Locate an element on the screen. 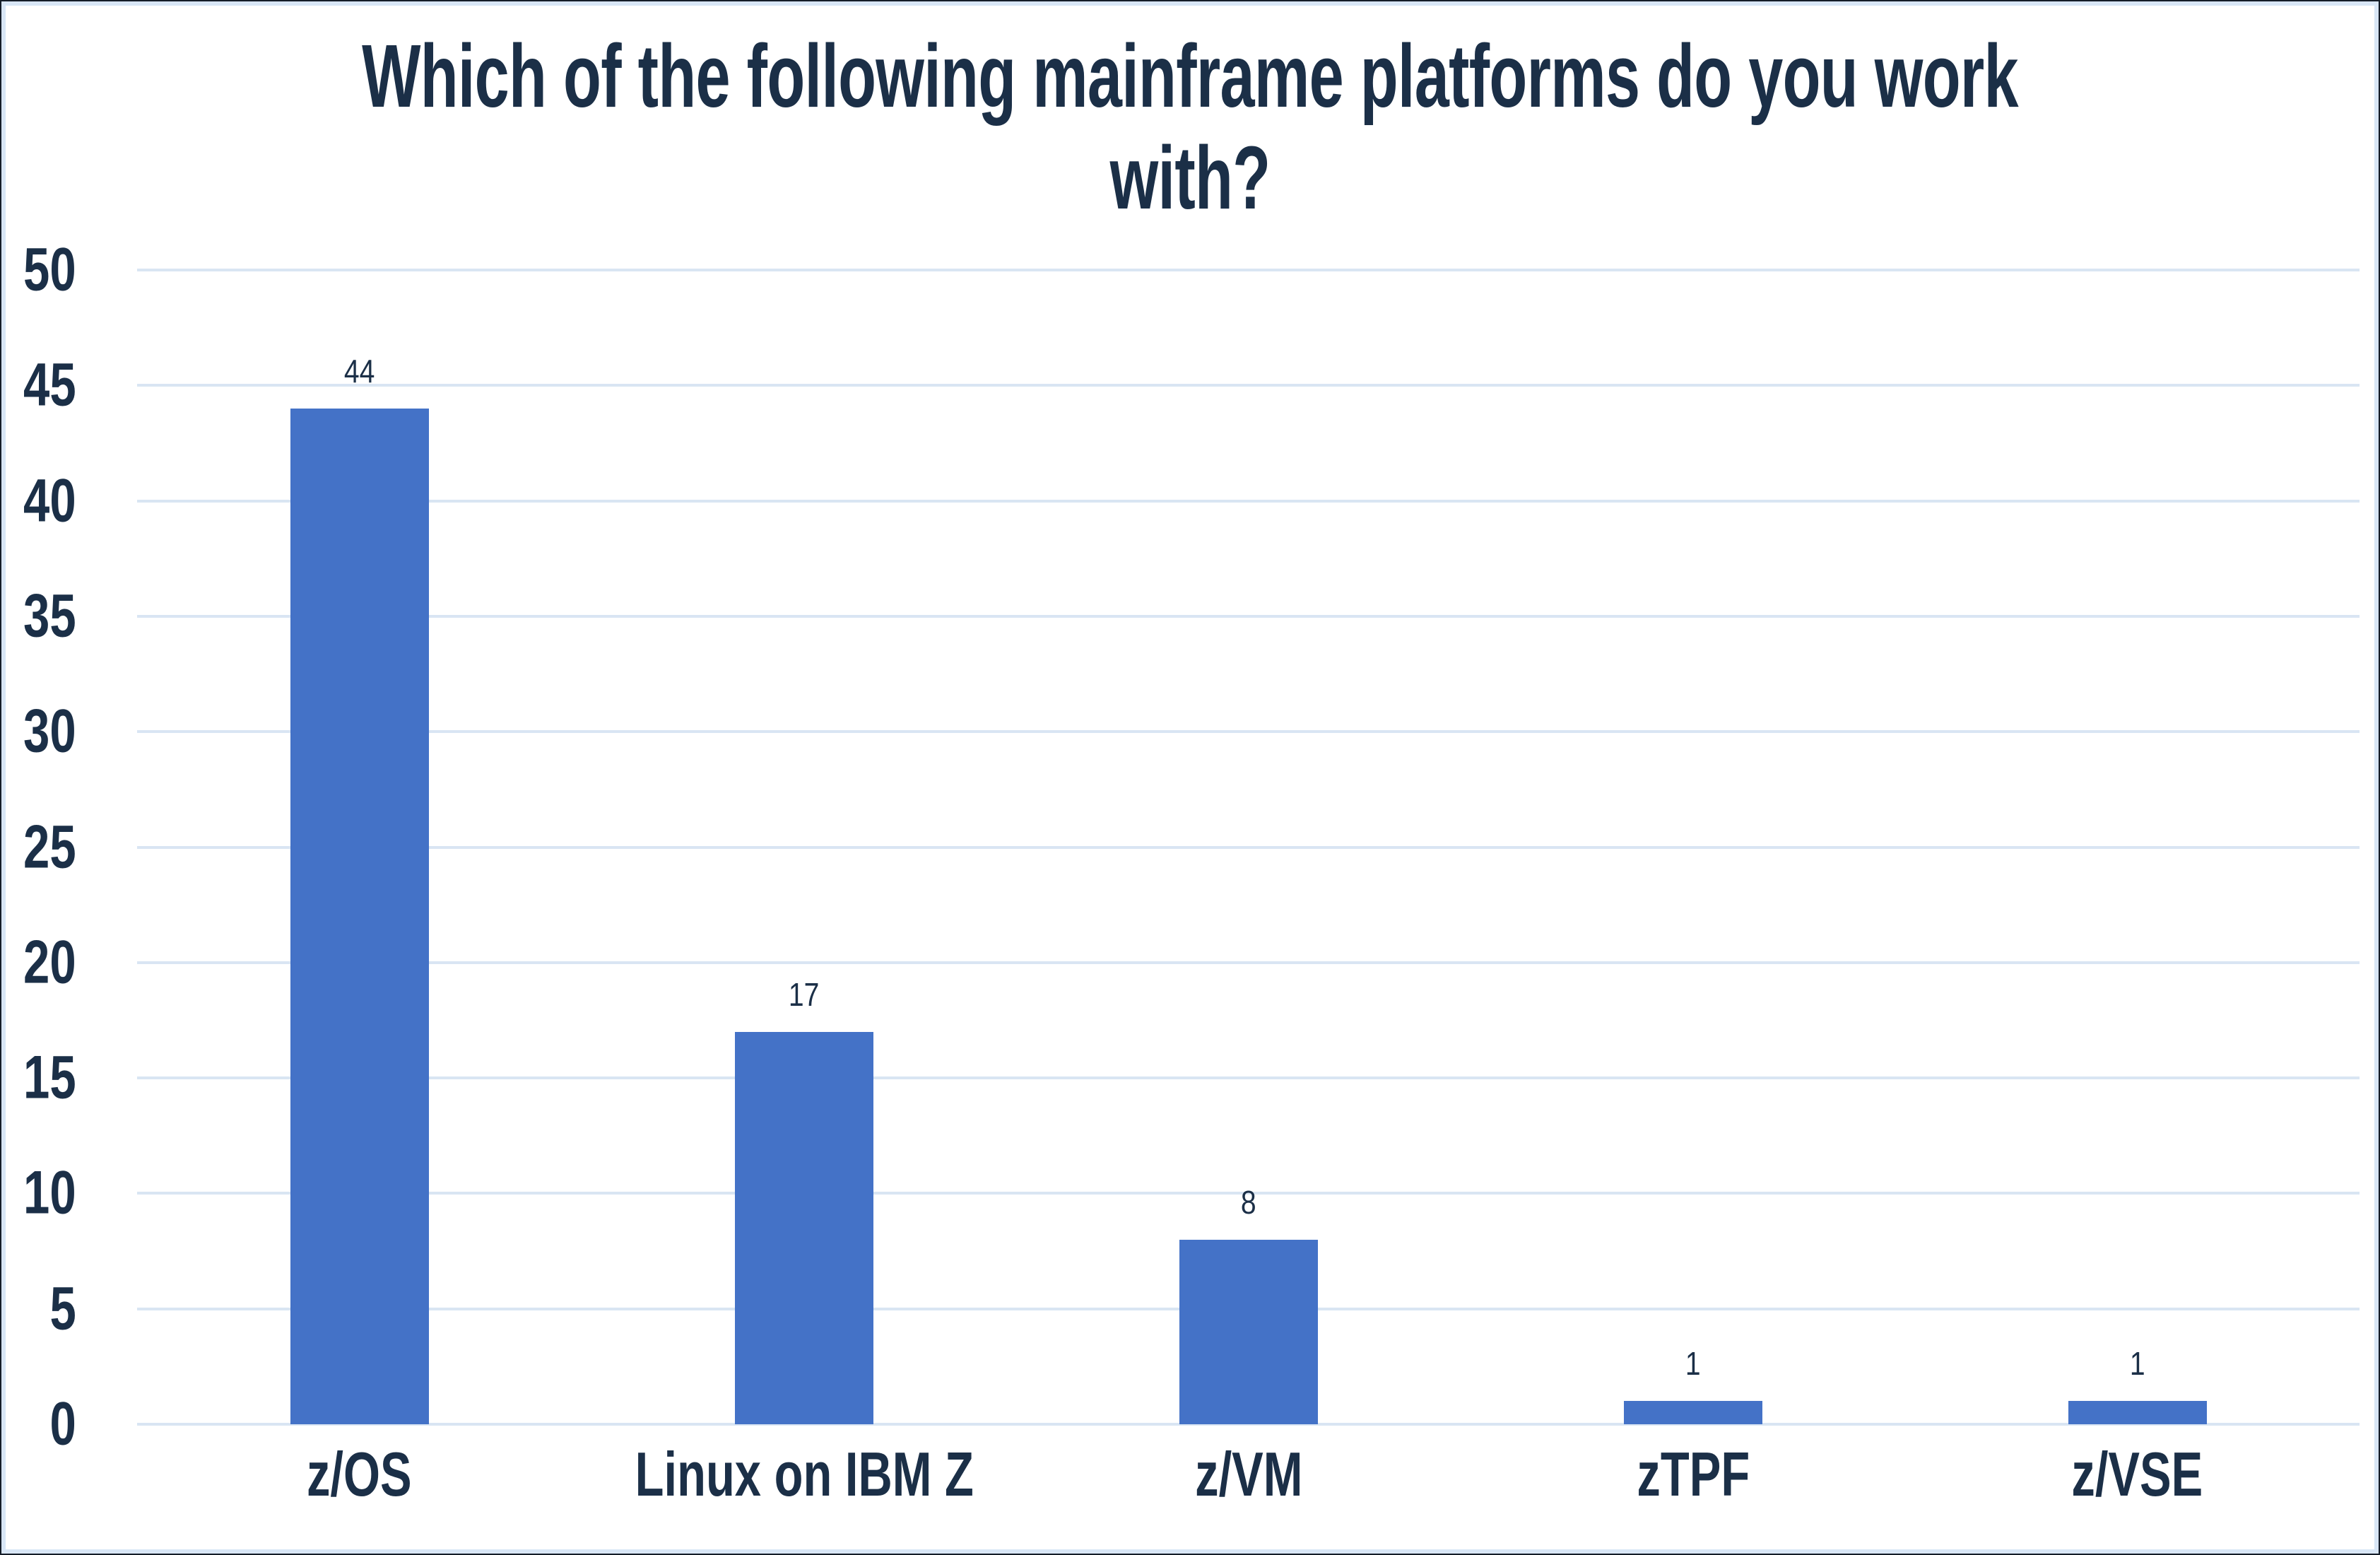 The width and height of the screenshot is (2380, 1555). bar-value-label-z-vm: 8 is located at coordinates (1248, 1202).